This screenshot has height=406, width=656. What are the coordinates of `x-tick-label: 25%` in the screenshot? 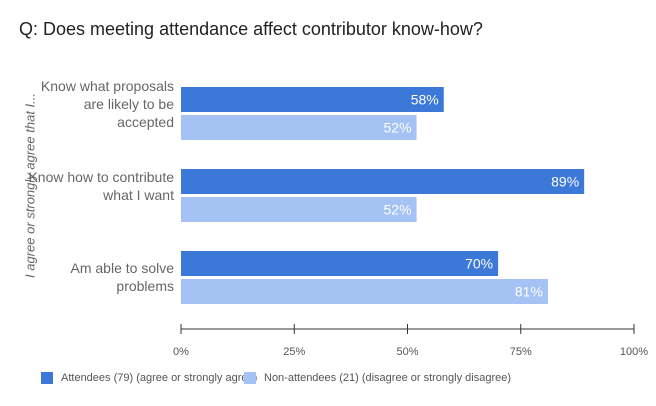 It's located at (294, 352).